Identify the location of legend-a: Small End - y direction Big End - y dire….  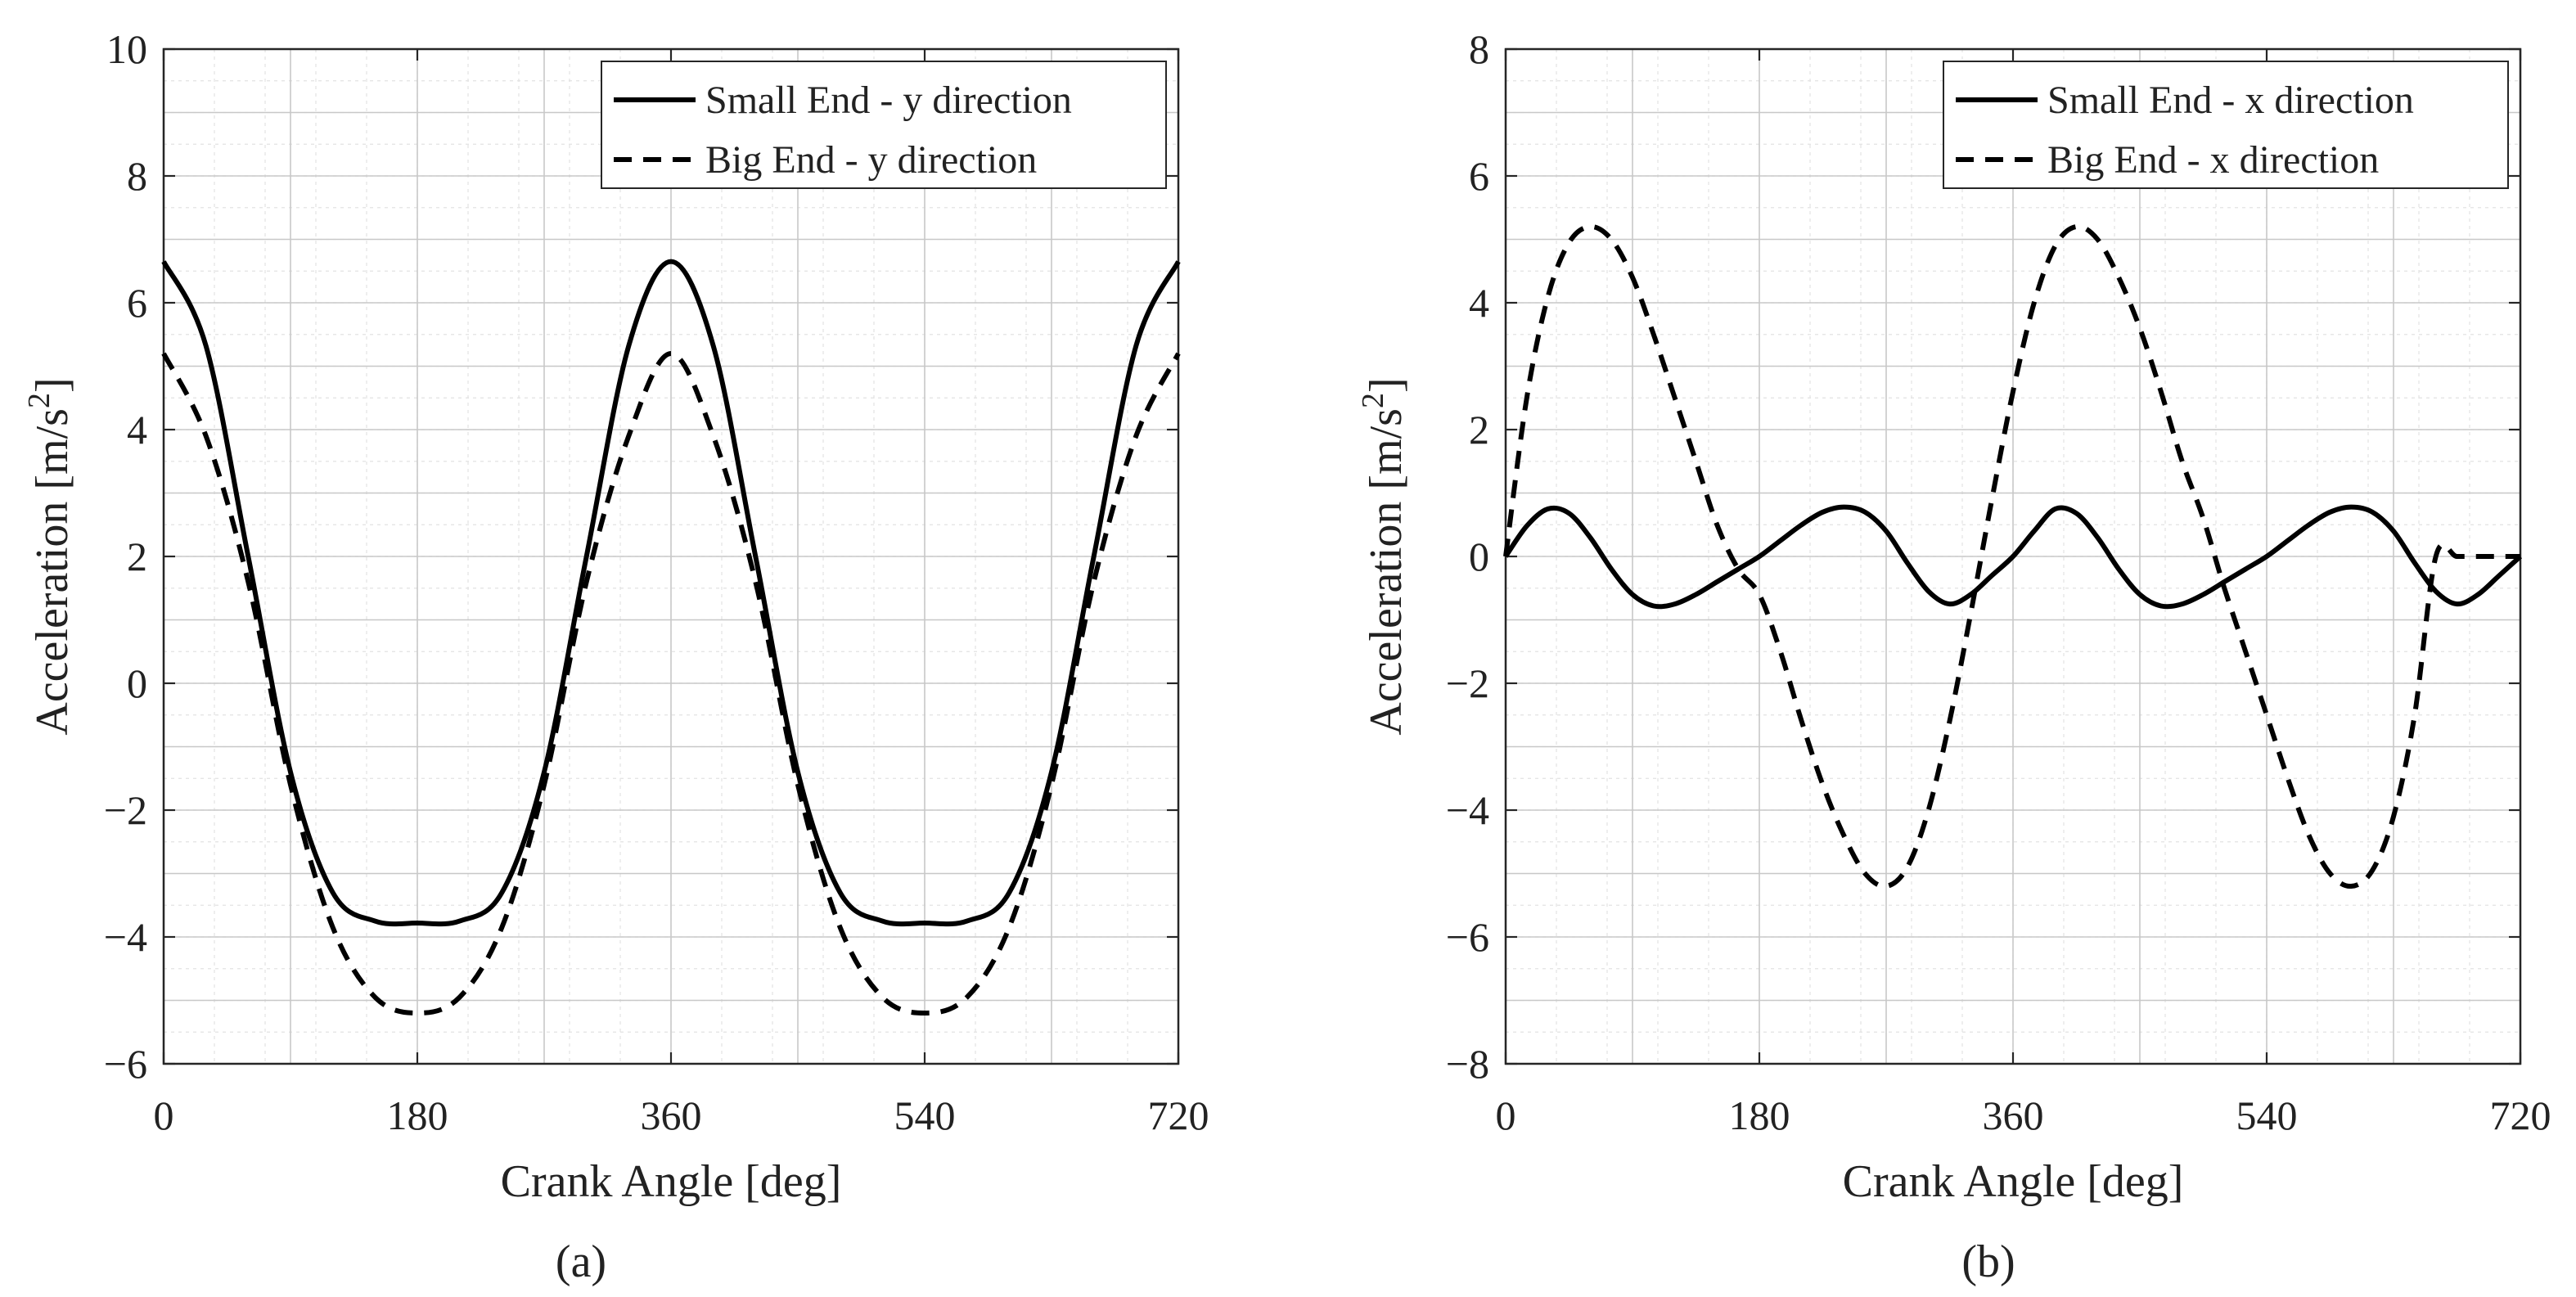
(884, 125).